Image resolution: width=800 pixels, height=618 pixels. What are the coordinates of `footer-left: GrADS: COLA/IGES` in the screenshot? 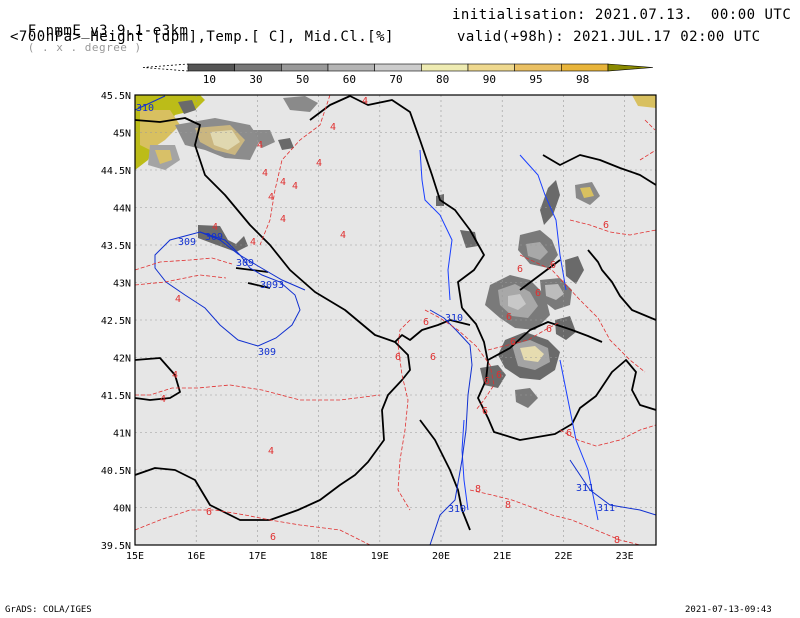 It's located at (48, 610).